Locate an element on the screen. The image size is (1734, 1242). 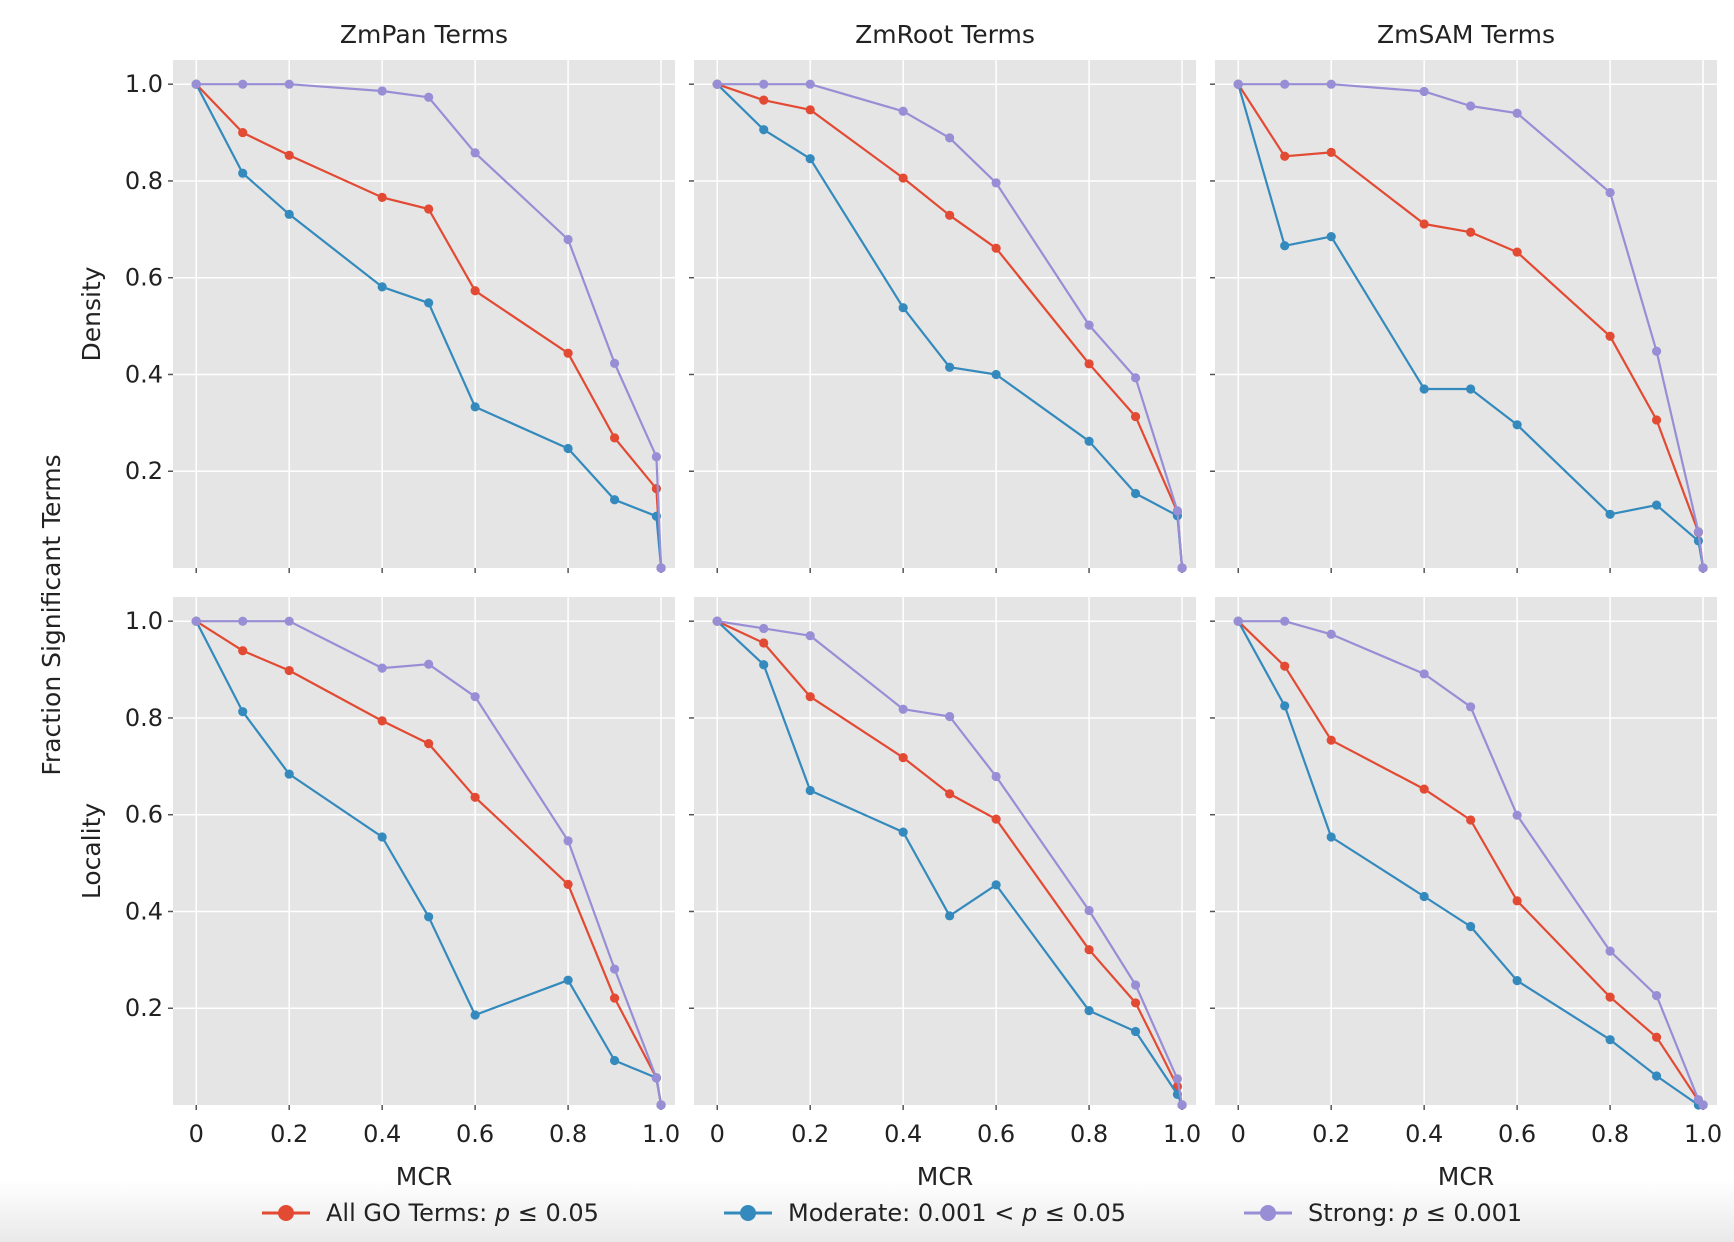
panel-locality-zmroot-terms: 0 0.2 0.4 0.6 0.8 1.0 MCR is located at coordinates (945, 894).